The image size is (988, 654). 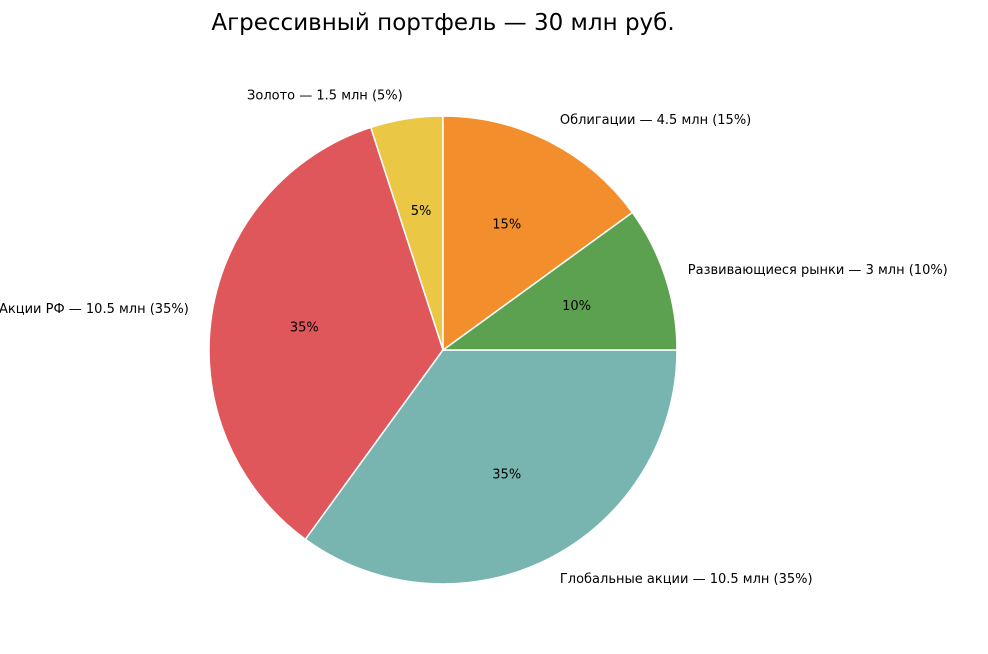 What do you see at coordinates (655, 120) in the screenshot?
I see `slice-label-4: Облигации — 4.5 млн (15%)` at bounding box center [655, 120].